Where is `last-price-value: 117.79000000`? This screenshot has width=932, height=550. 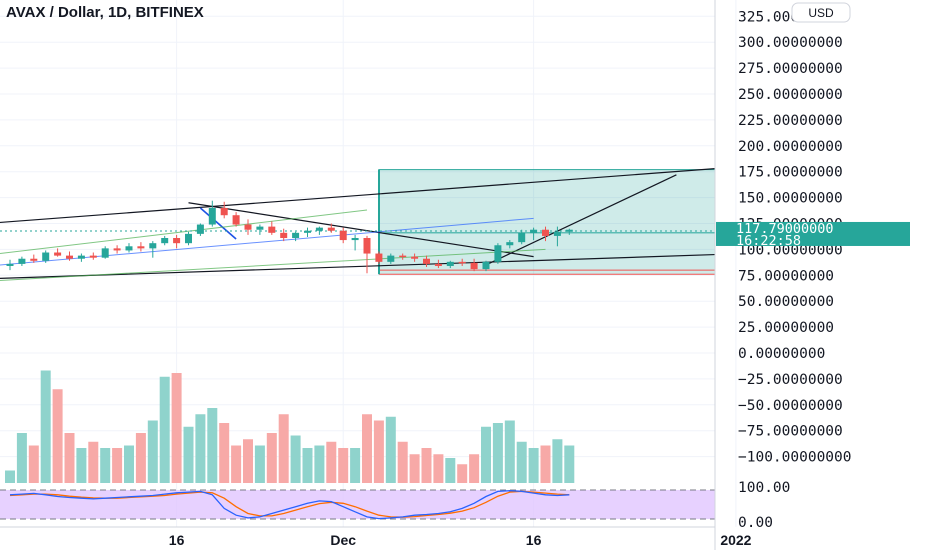
last-price-value: 117.79000000 is located at coordinates (785, 229).